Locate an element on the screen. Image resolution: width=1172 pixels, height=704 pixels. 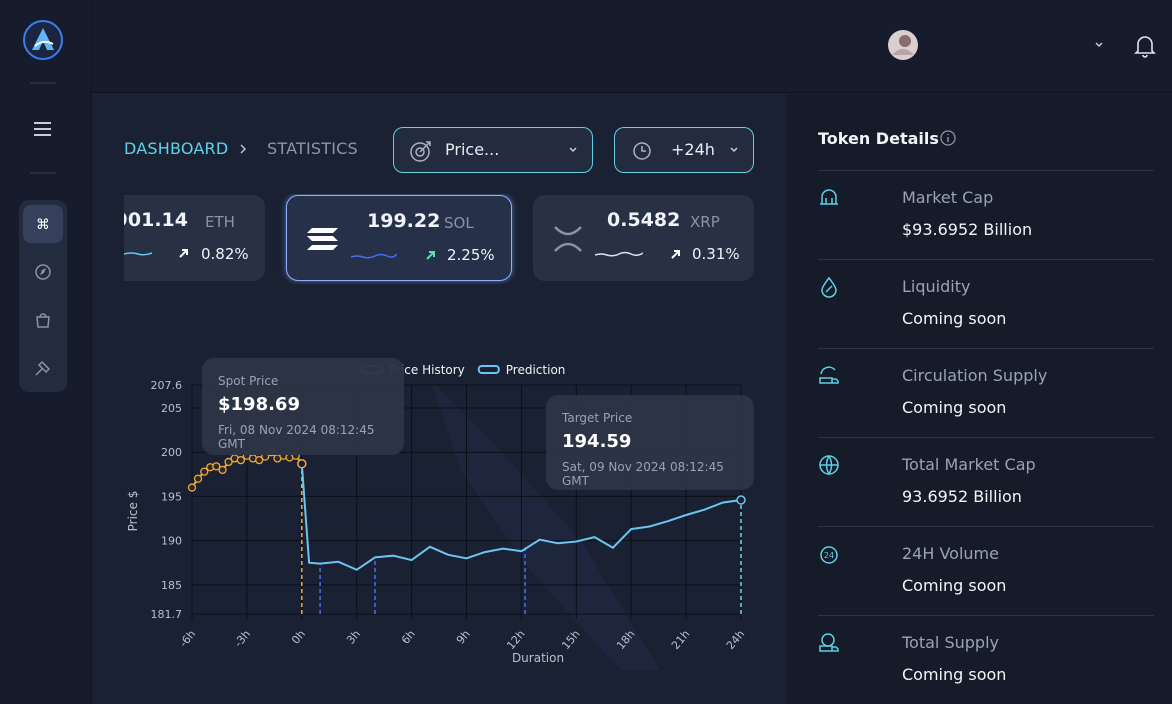
y-tick-label: 181.7 is located at coordinates (167, 614).